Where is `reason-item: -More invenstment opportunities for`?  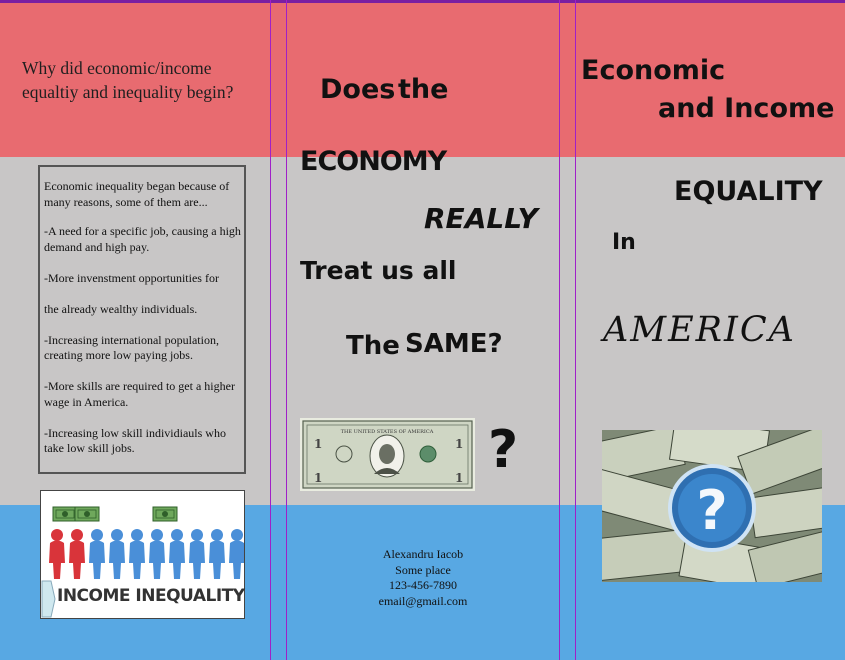 reason-item: -More invenstment opportunities for is located at coordinates (131, 277).